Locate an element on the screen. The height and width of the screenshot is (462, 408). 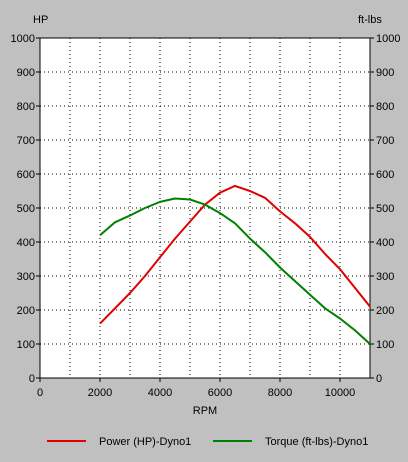
x-axis-label: RPM is located at coordinates (205, 411).